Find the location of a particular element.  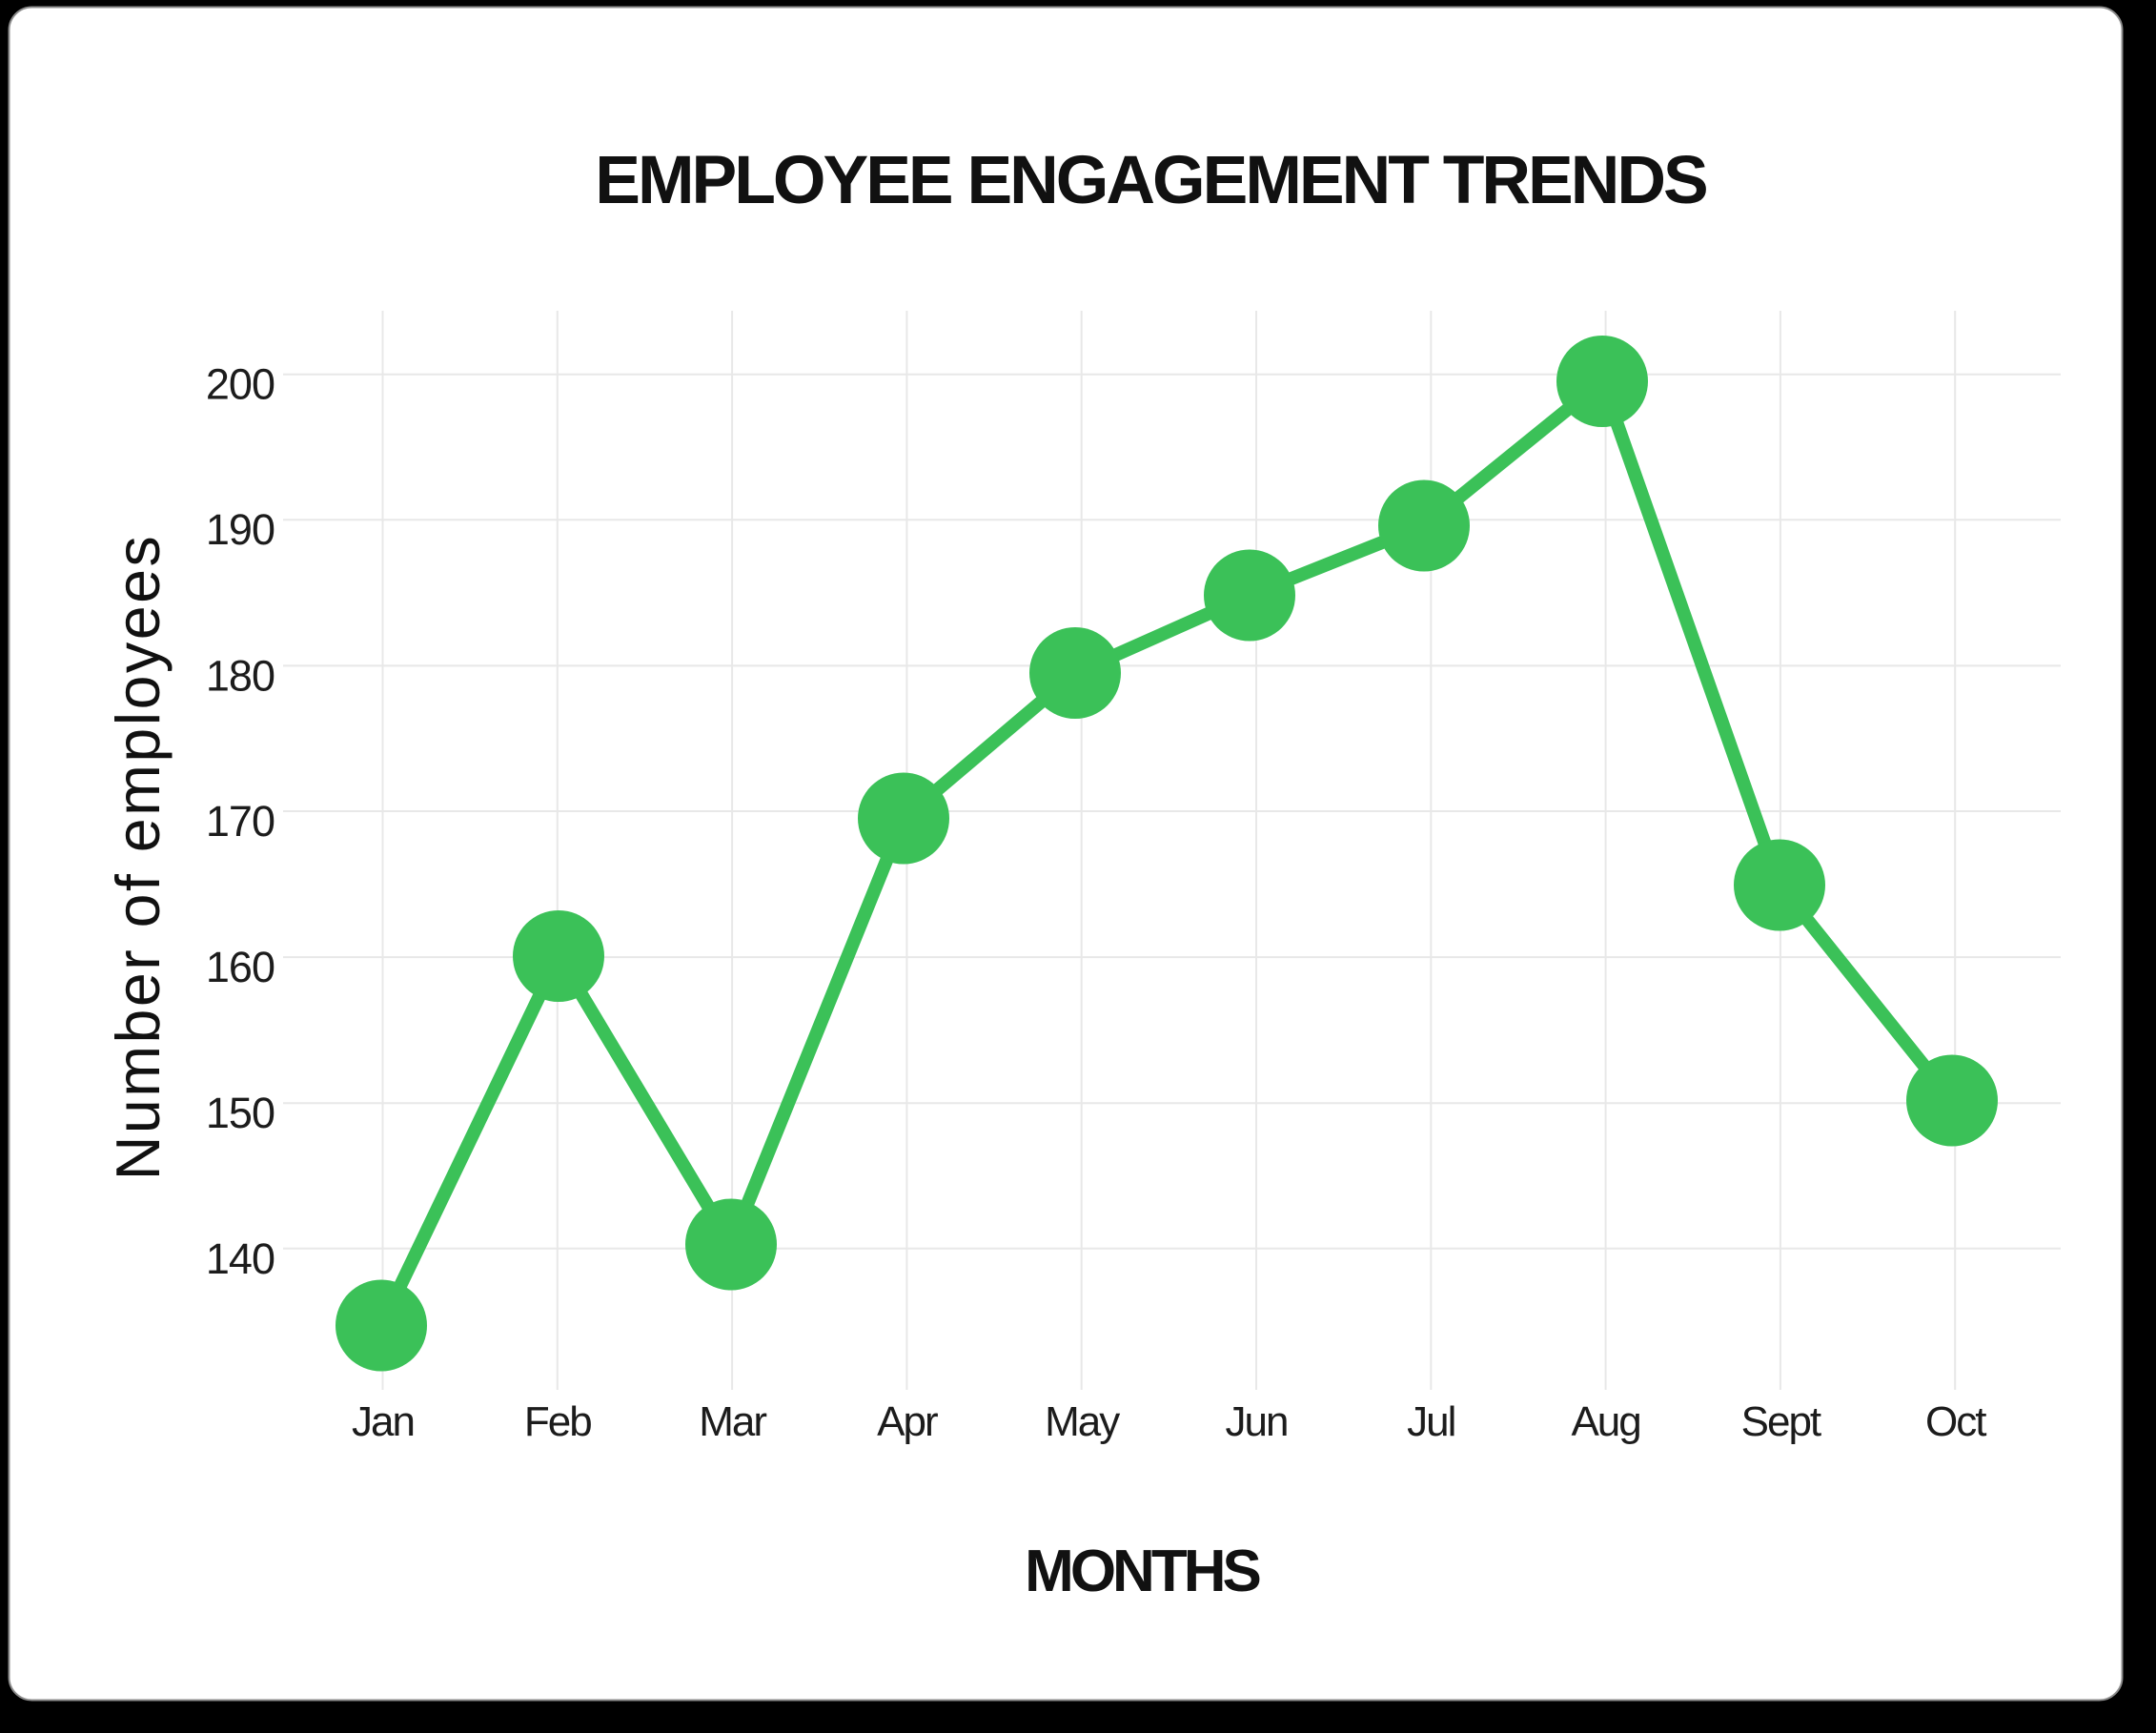

svg-text: 160 is located at coordinates (240, 967).